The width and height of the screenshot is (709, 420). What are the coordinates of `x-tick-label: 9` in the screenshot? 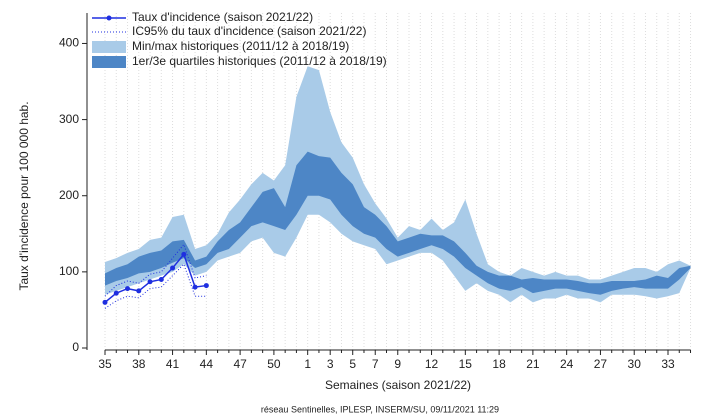 It's located at (397, 364).